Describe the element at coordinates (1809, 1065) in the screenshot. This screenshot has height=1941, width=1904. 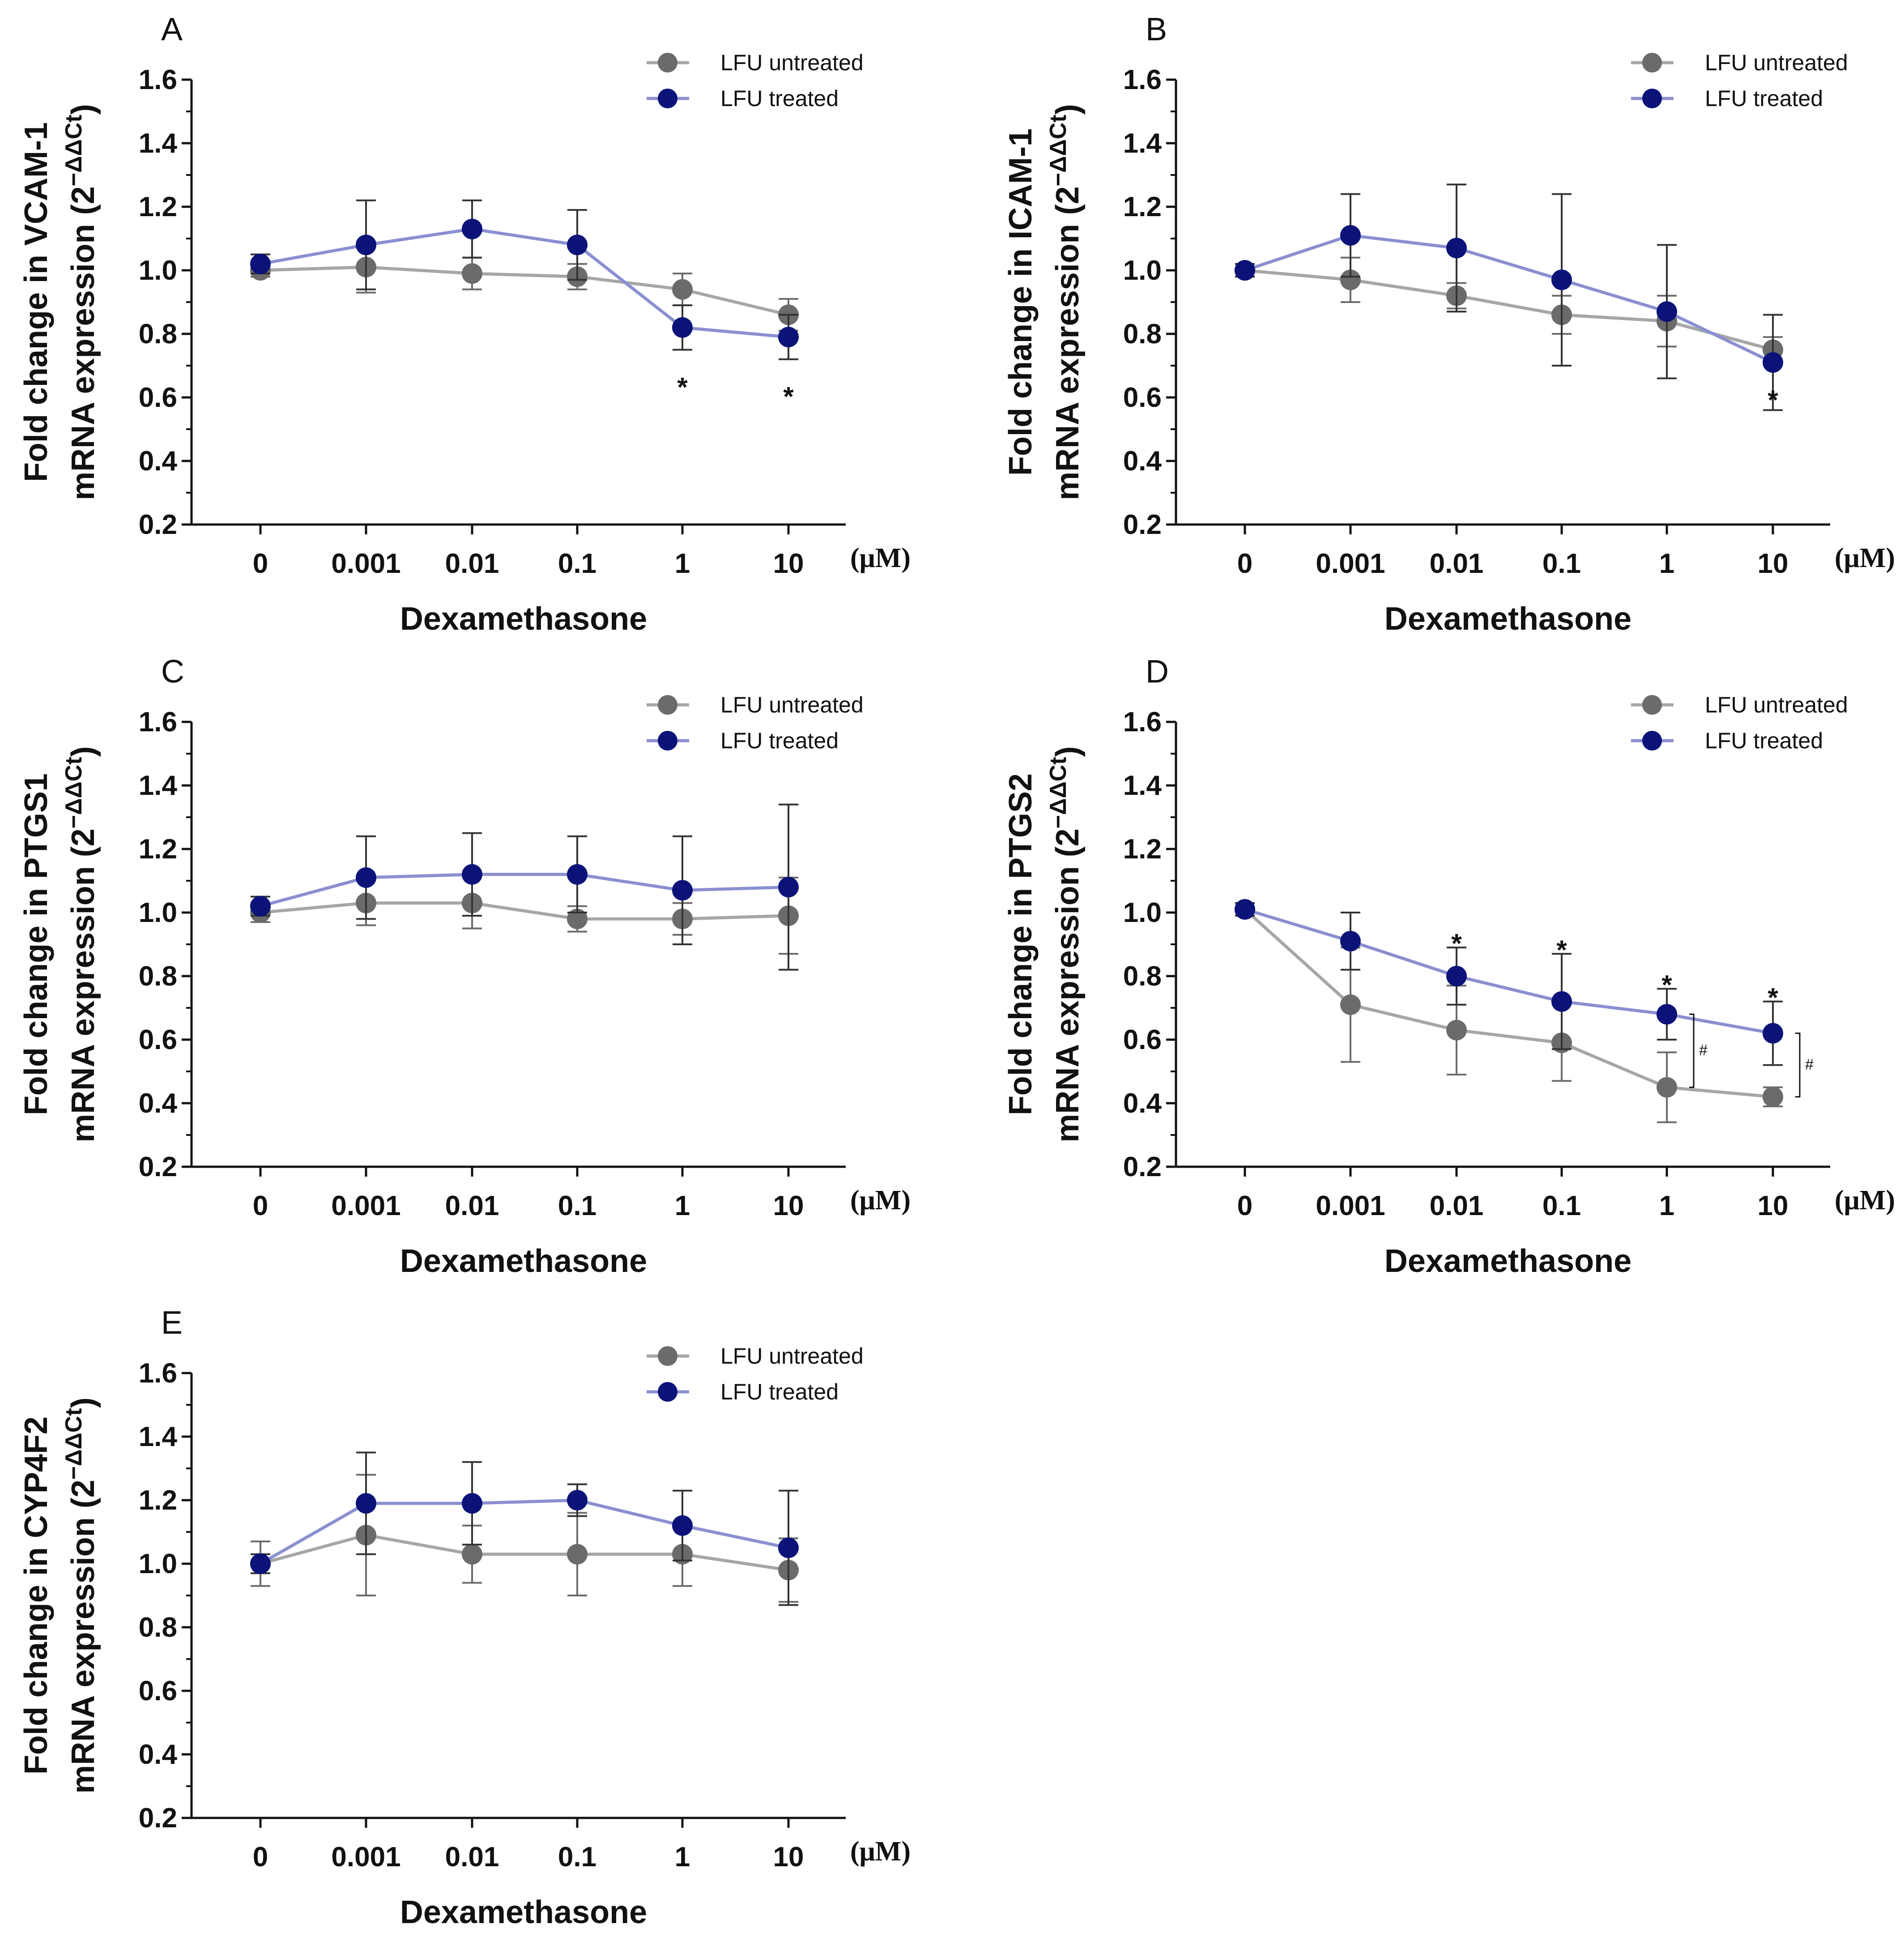
I see `significance-hash: #` at that location.